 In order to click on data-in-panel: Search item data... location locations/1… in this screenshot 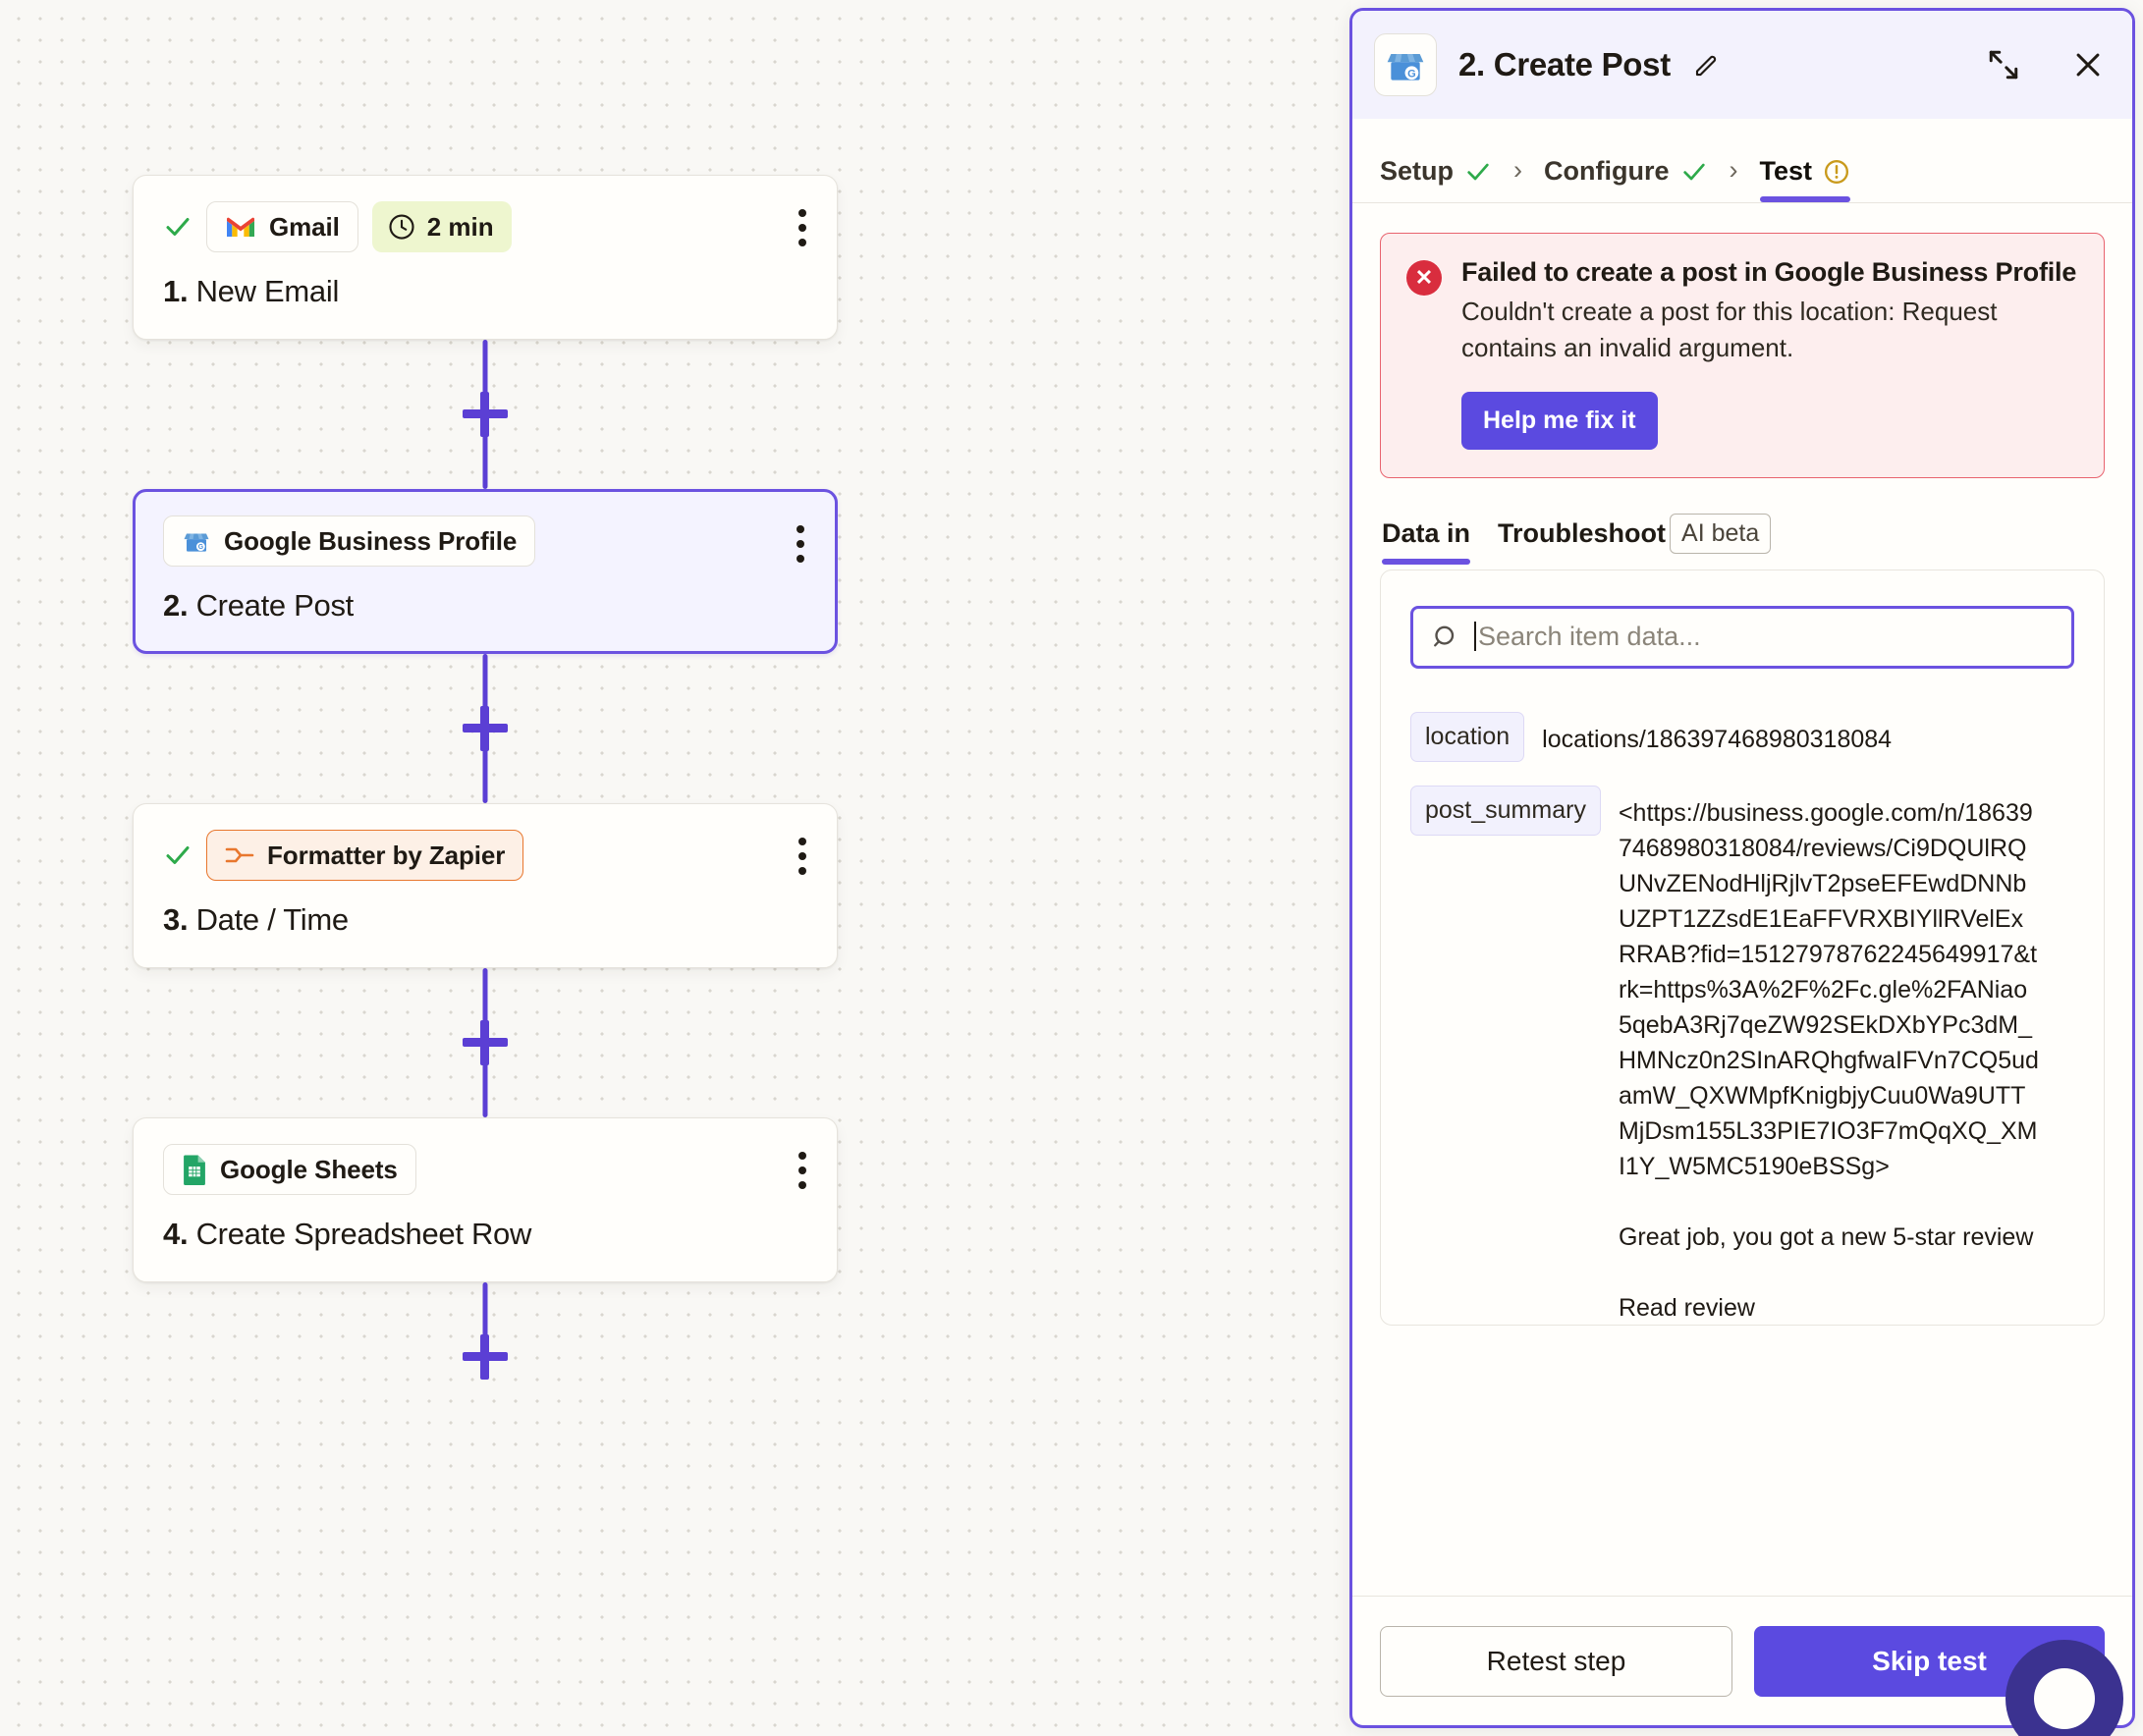, I will do `click(1742, 947)`.